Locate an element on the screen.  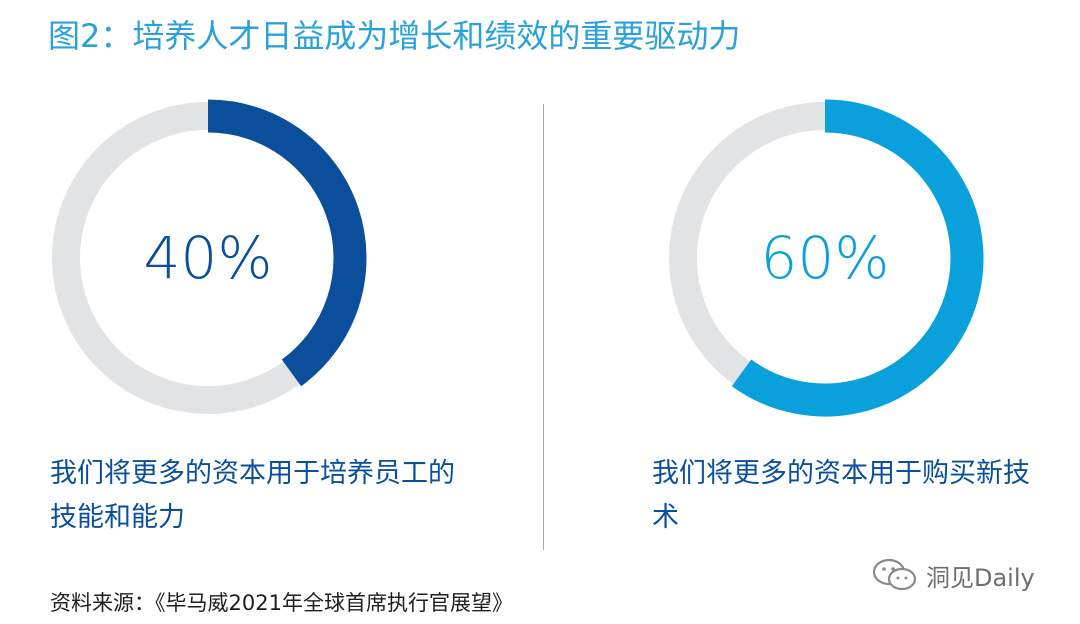
donut-svg-skills is located at coordinates (209, 256).